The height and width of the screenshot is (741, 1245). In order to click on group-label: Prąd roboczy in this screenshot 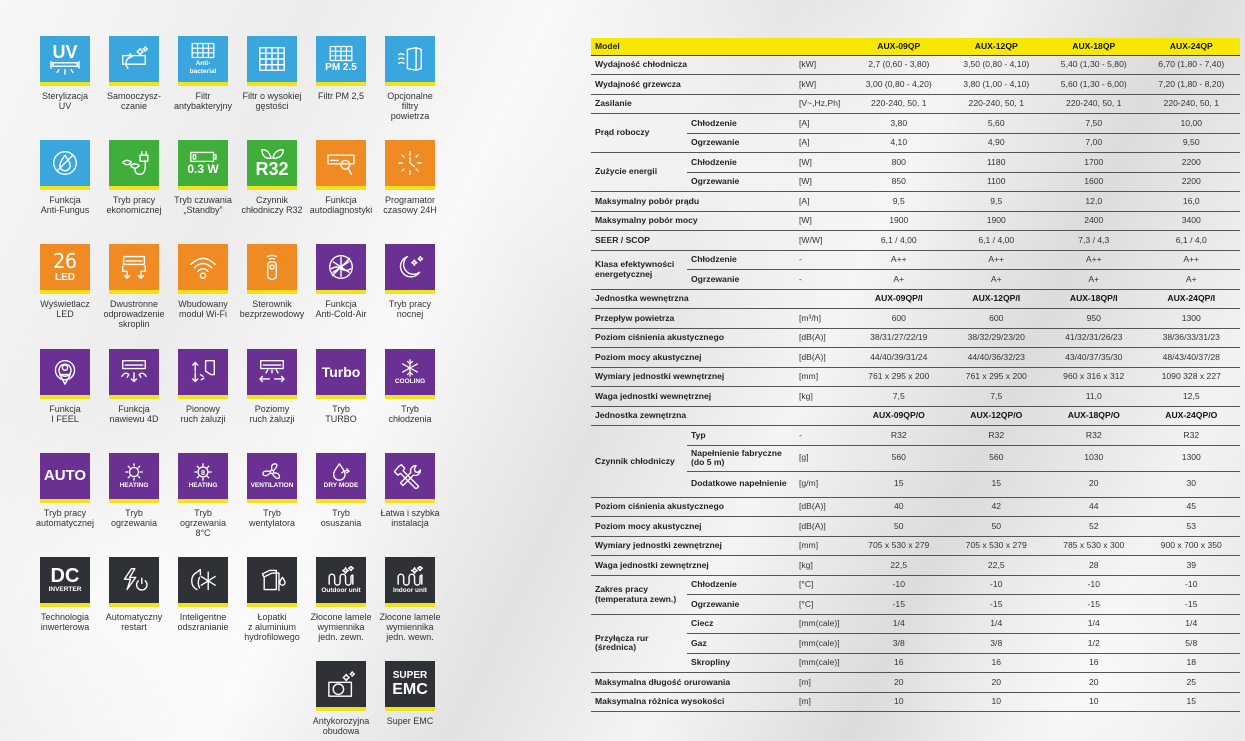, I will do `click(639, 133)`.